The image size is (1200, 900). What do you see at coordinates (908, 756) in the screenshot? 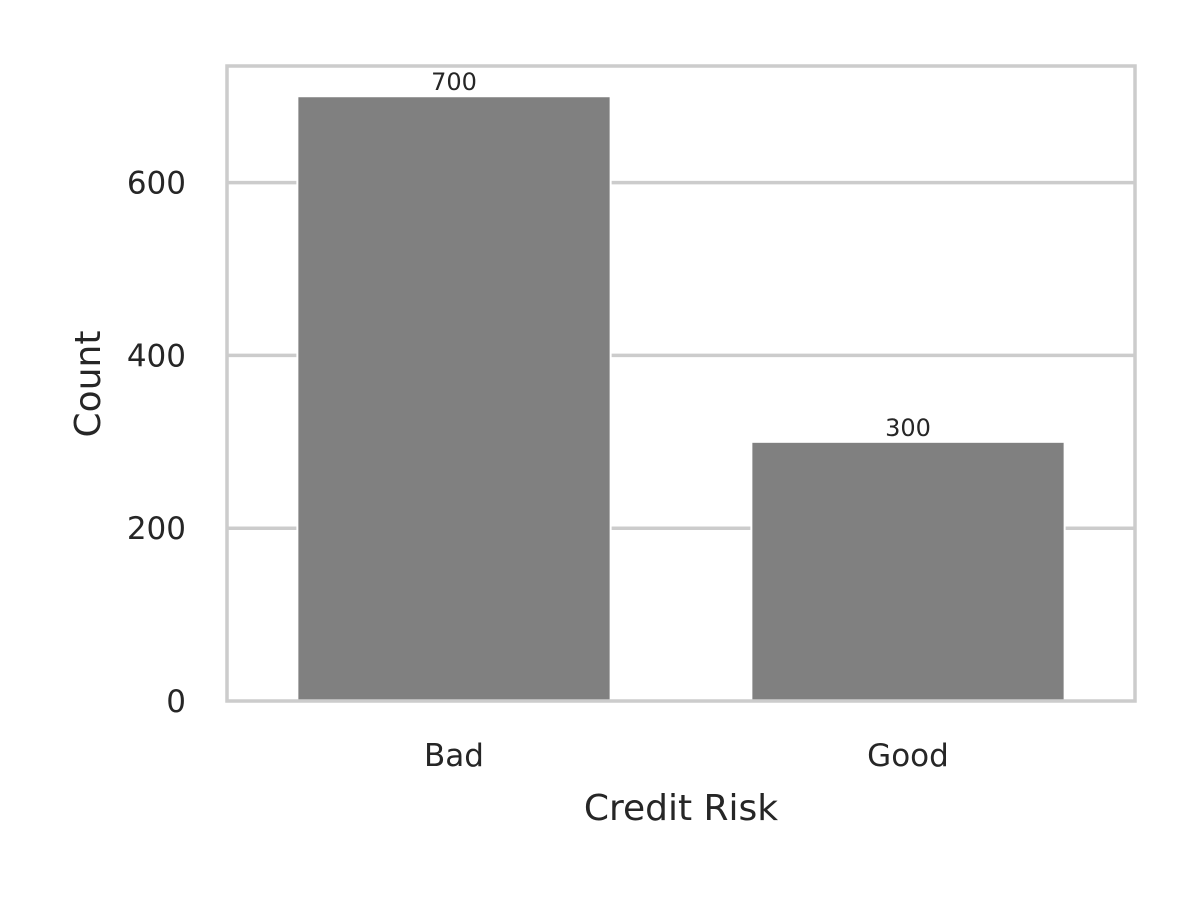
I see `x-tick-label-good: Good` at bounding box center [908, 756].